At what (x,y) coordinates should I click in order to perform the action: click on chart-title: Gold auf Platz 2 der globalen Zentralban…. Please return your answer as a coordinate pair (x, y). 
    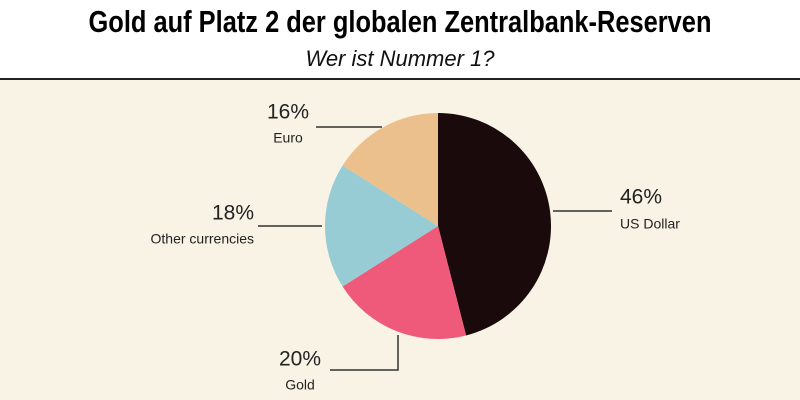
    Looking at the image, I should click on (400, 21).